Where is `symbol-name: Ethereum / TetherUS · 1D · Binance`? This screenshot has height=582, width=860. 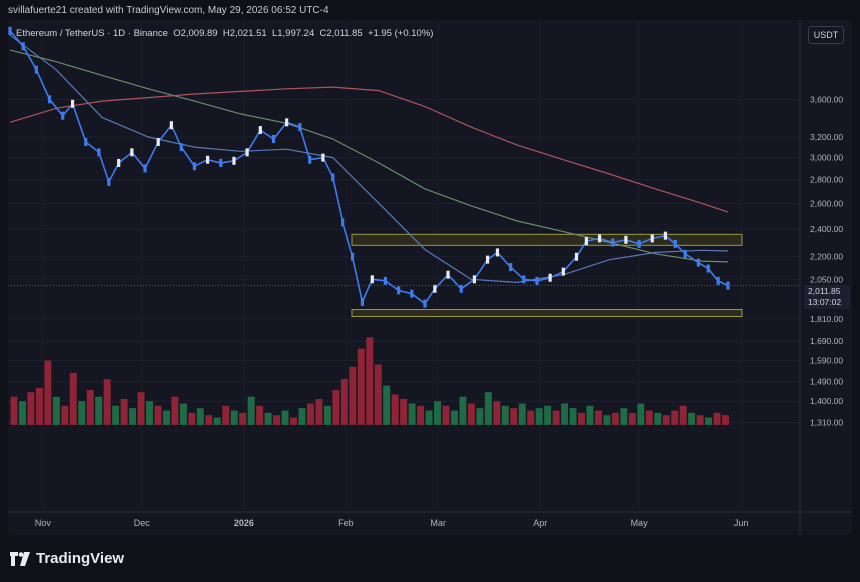
symbol-name: Ethereum / TetherUS · 1D · Binance is located at coordinates (92, 33).